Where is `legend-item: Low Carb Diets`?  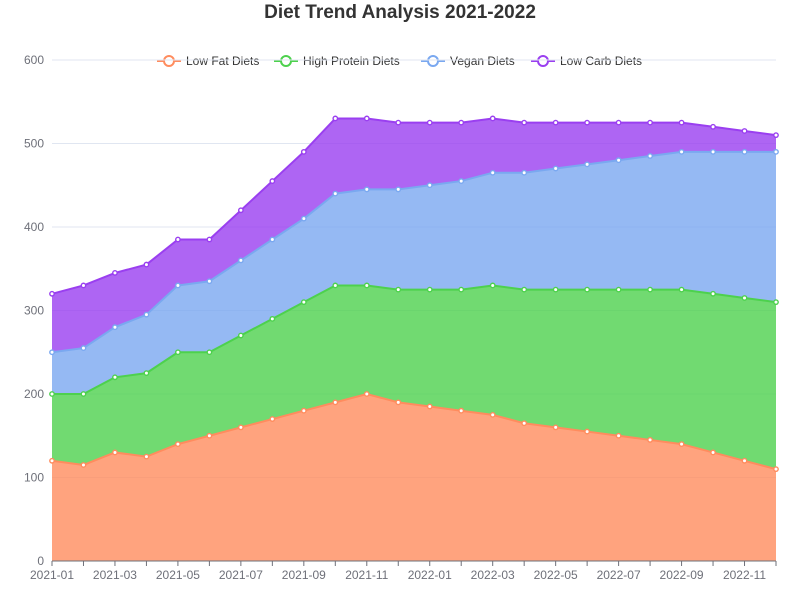
legend-item: Low Carb Diets is located at coordinates (586, 61).